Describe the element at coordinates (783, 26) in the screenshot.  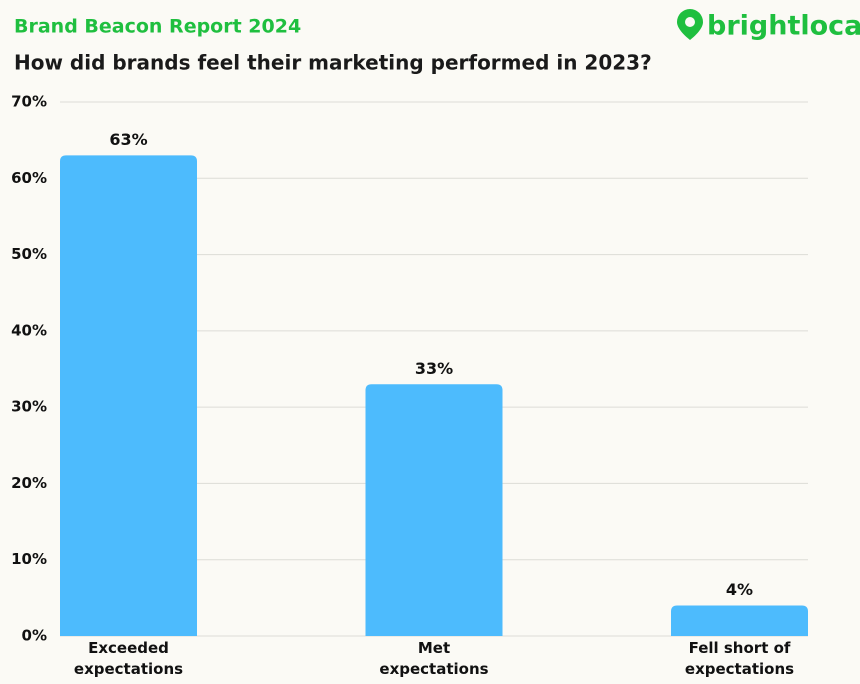
I see `logo: brightlocal` at that location.